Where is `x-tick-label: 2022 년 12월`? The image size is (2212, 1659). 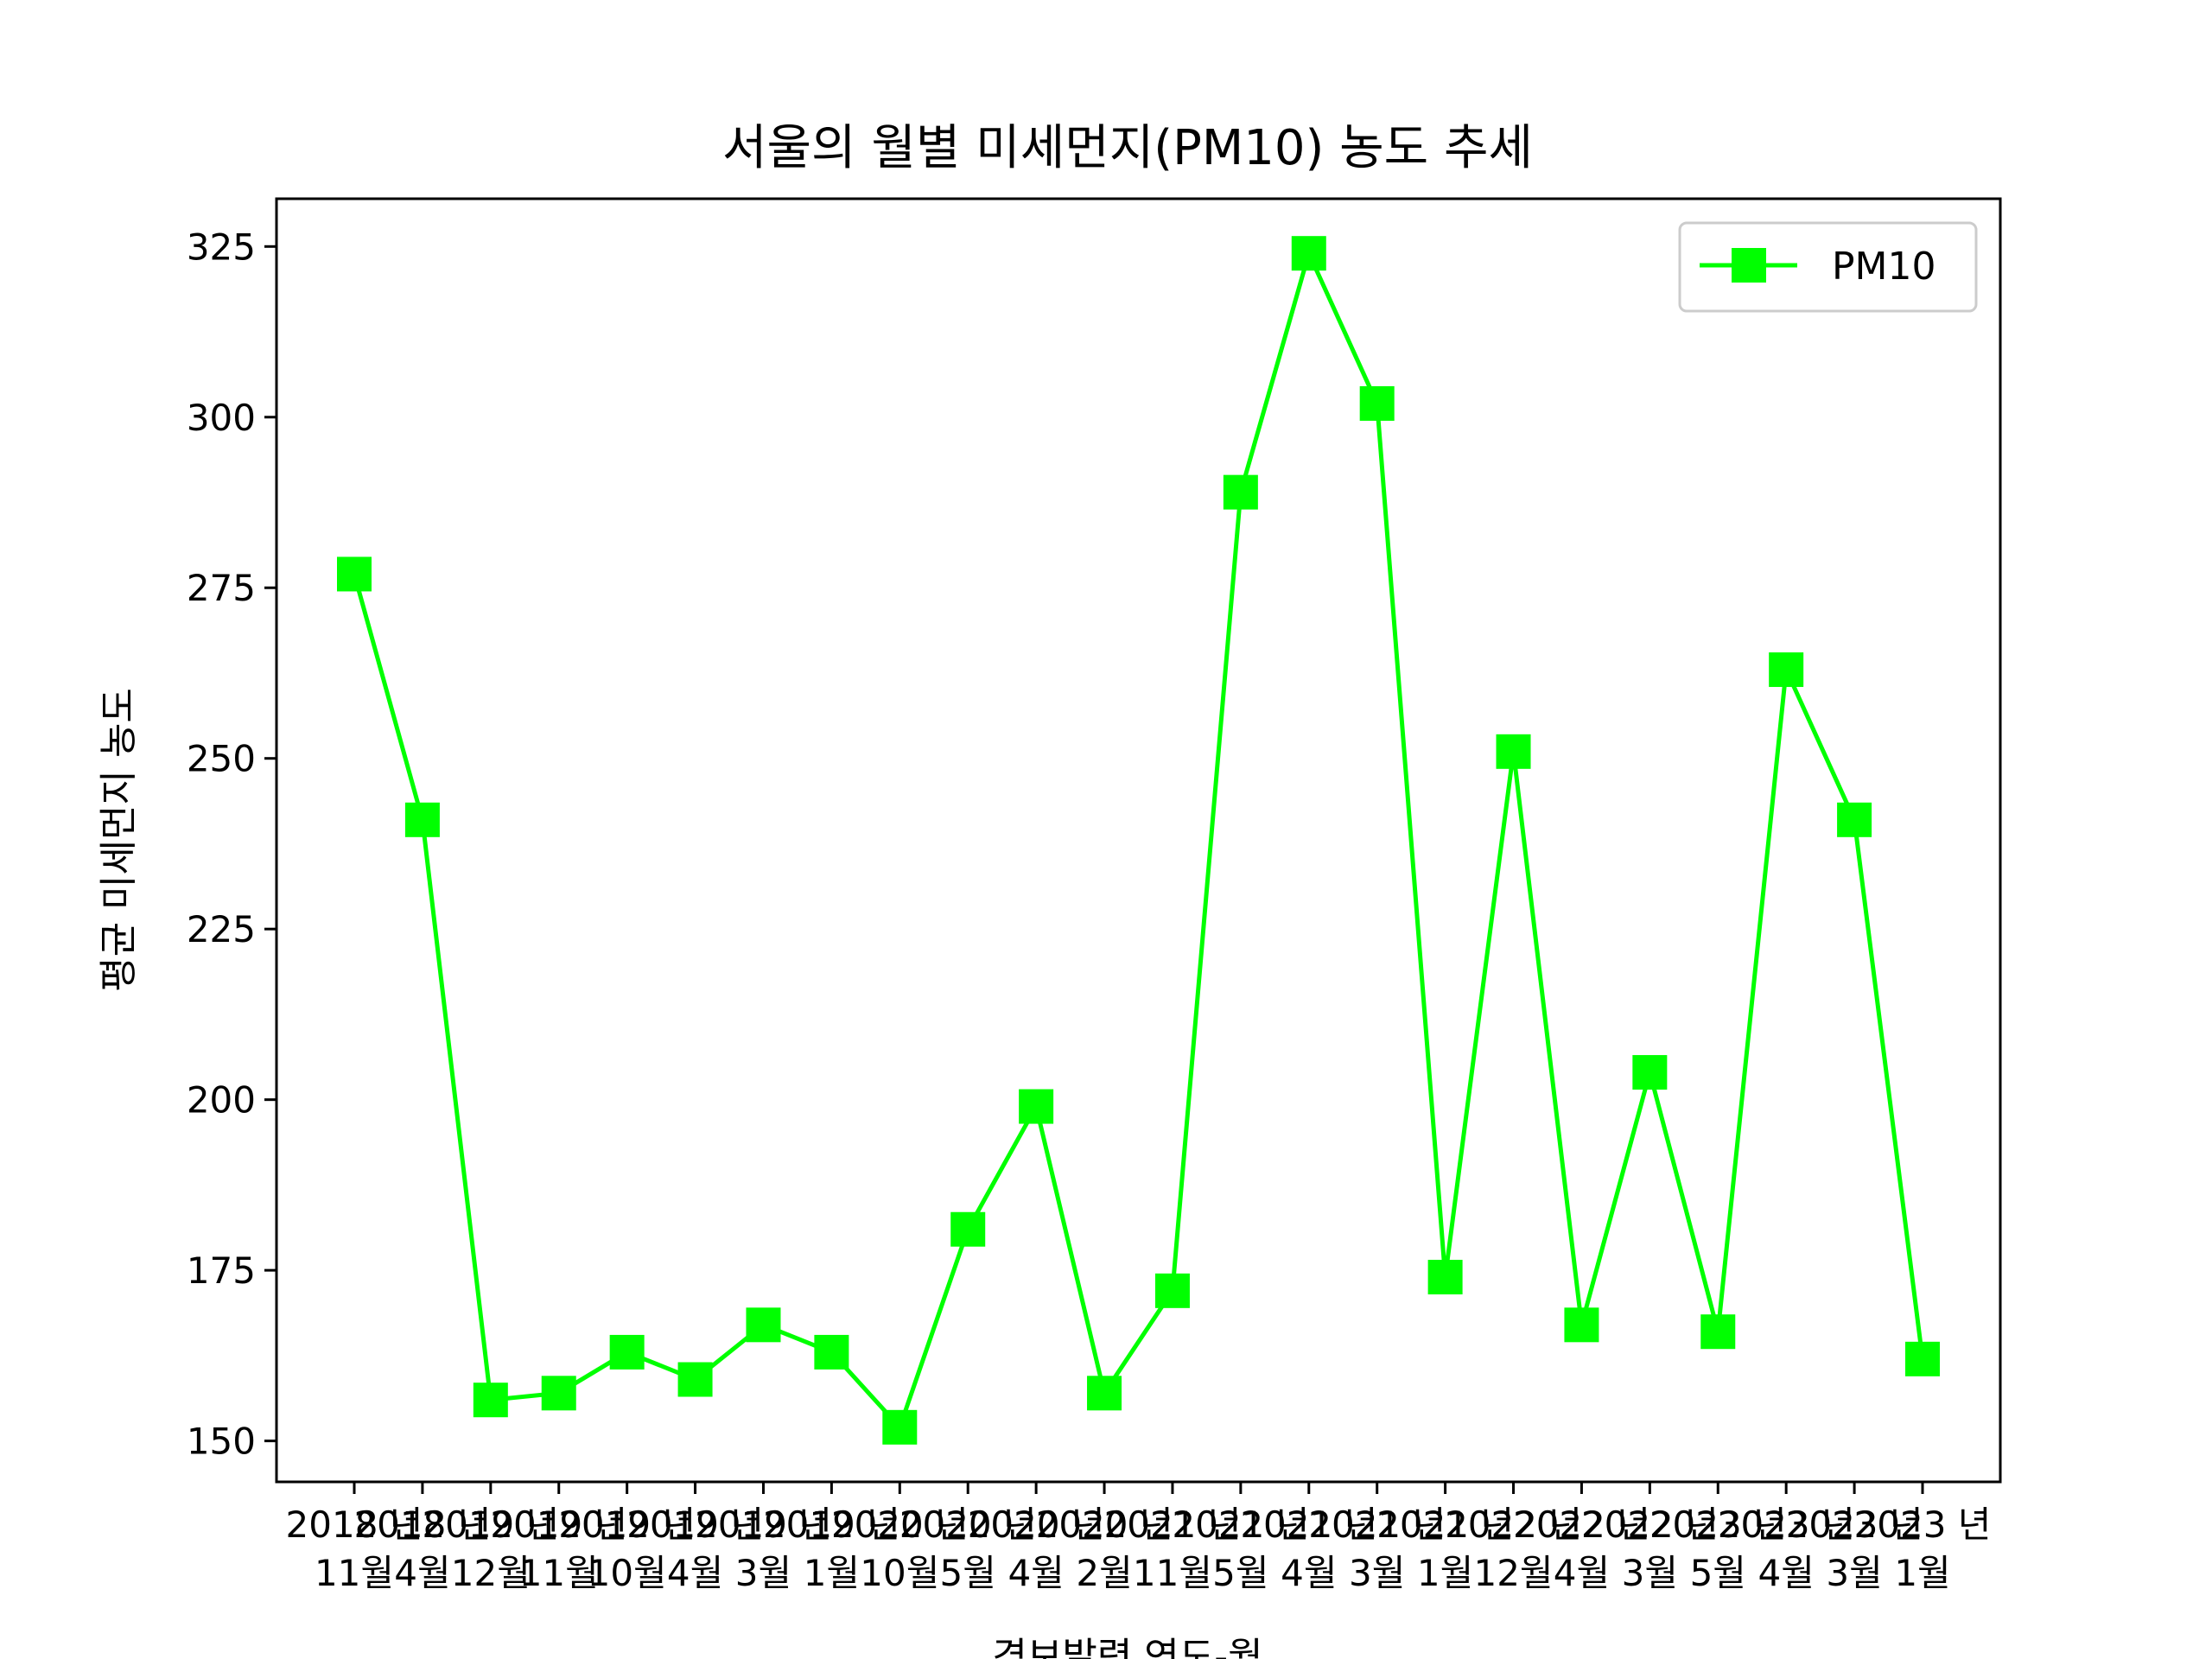
x-tick-label: 2022 년 12월 is located at coordinates (1513, 1548).